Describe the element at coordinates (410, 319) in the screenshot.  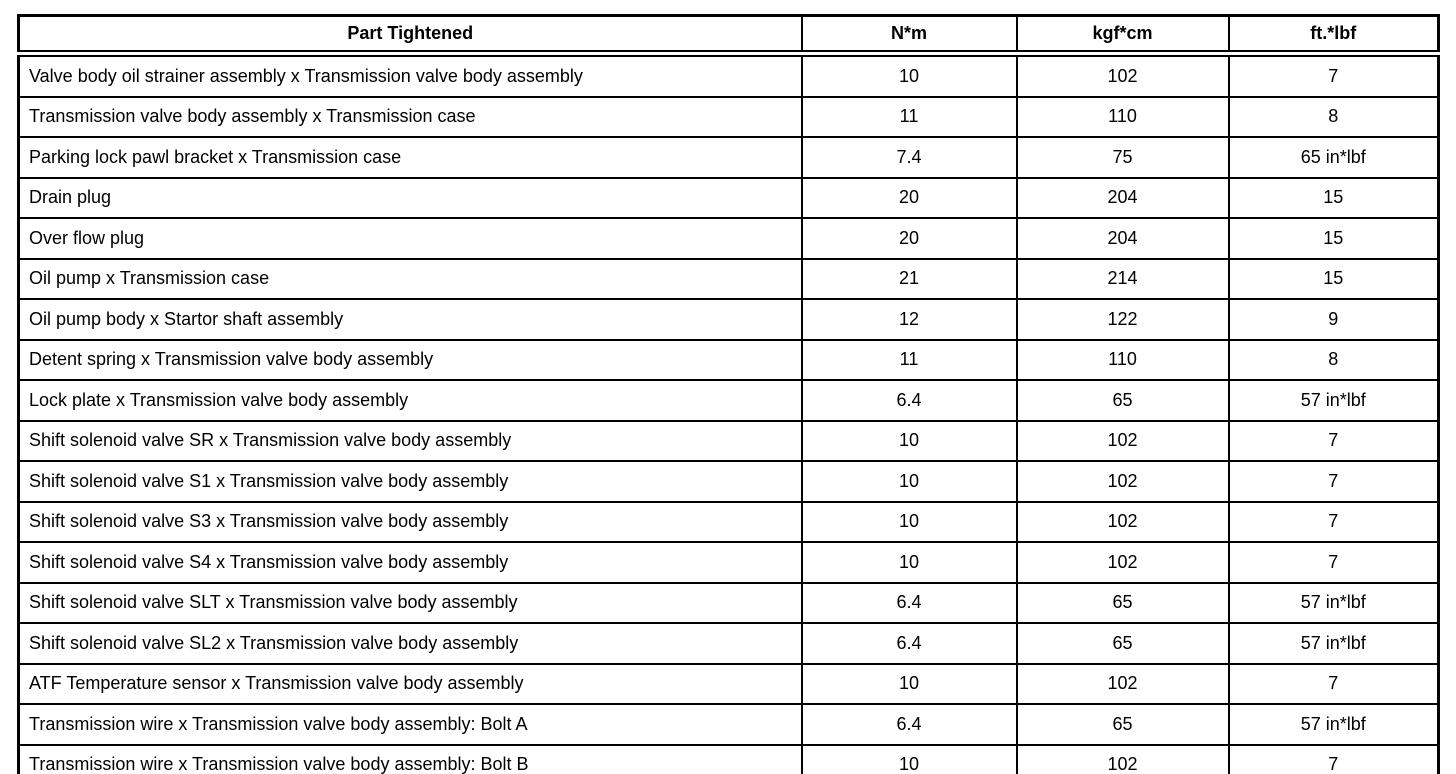
I see `part-name-cell: Oil pump body x Startor shaft assembly` at that location.